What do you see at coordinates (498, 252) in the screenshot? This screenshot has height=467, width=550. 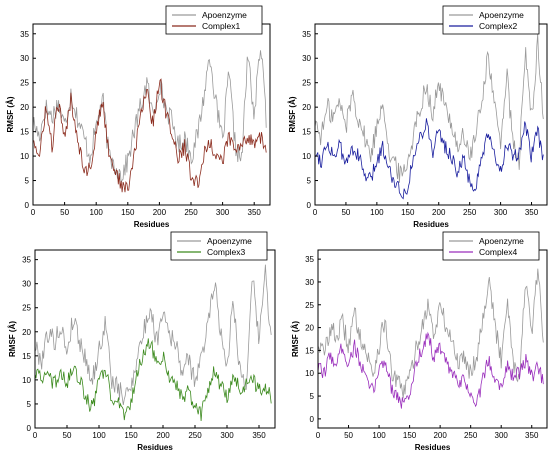 I see `legend-label-complex4: Complex4` at bounding box center [498, 252].